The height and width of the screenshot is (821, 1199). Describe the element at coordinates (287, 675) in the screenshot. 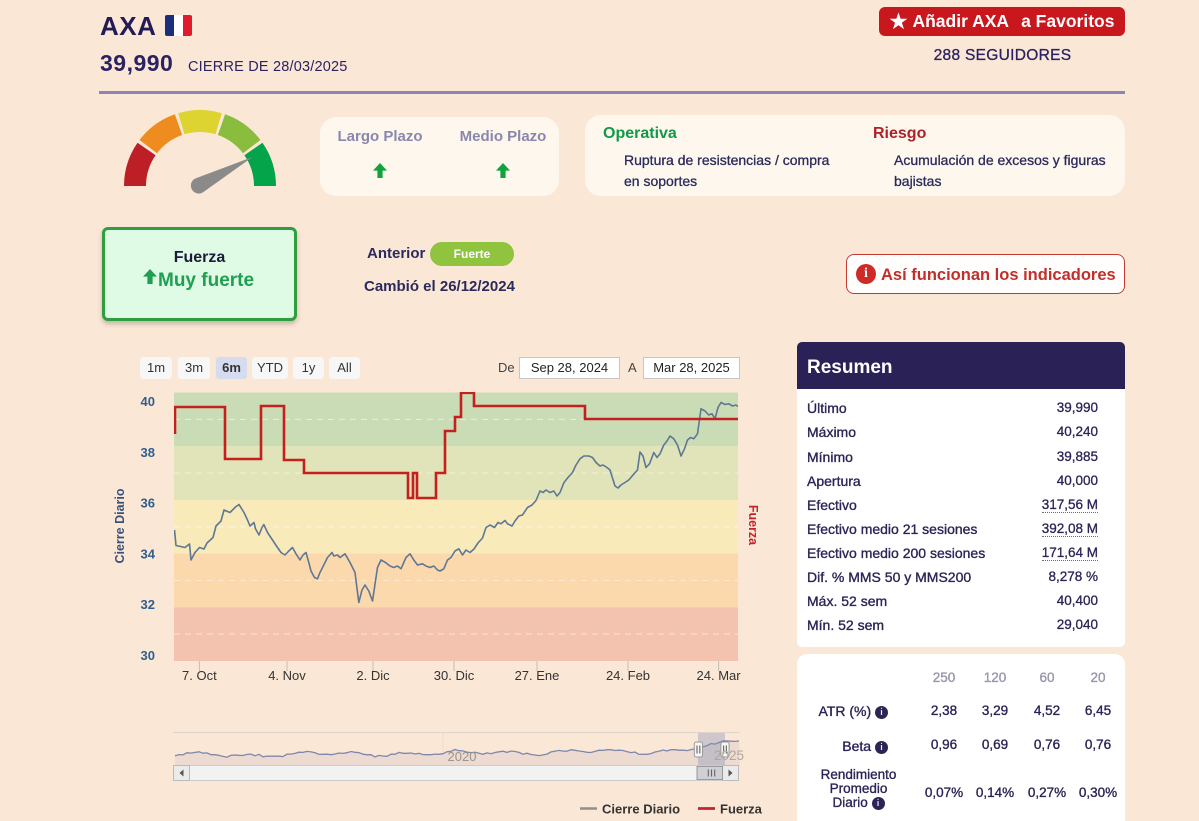

I see `svg-text: 4. Nov` at that location.